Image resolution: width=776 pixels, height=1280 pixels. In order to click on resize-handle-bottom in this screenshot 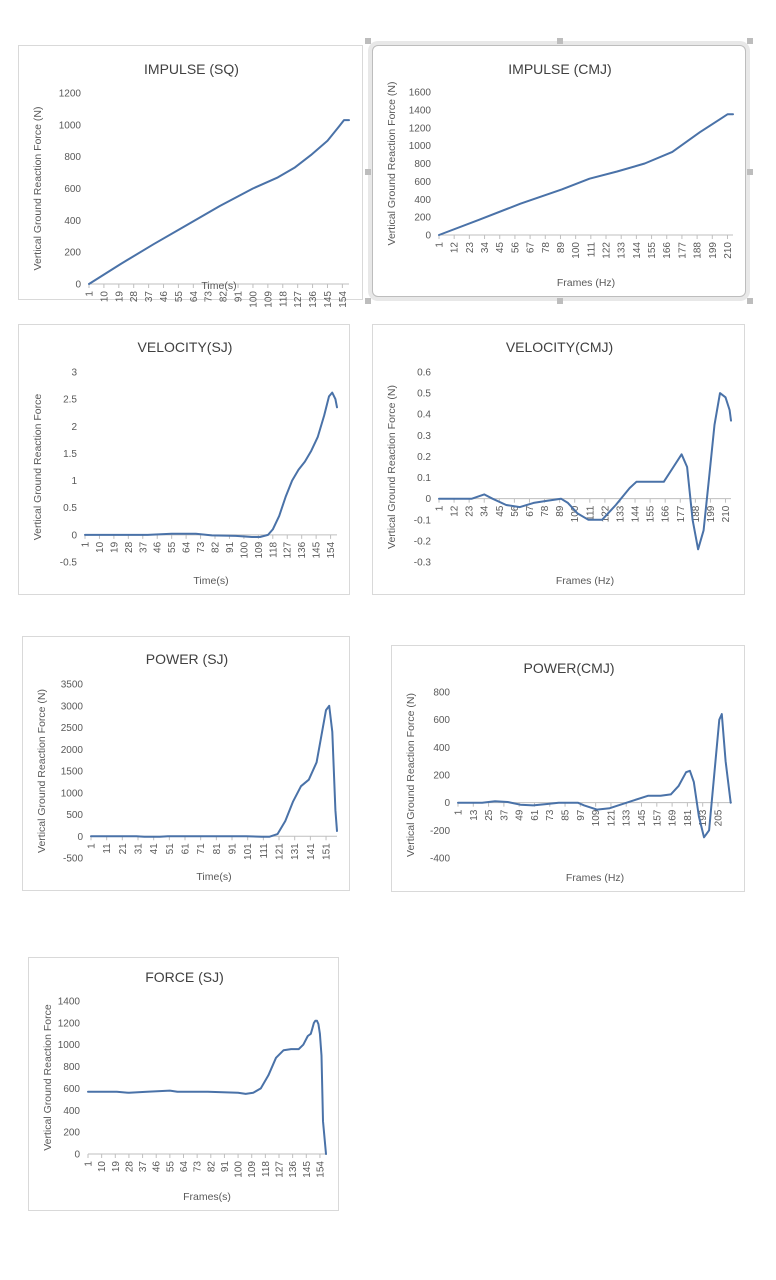, I will do `click(560, 301)`.